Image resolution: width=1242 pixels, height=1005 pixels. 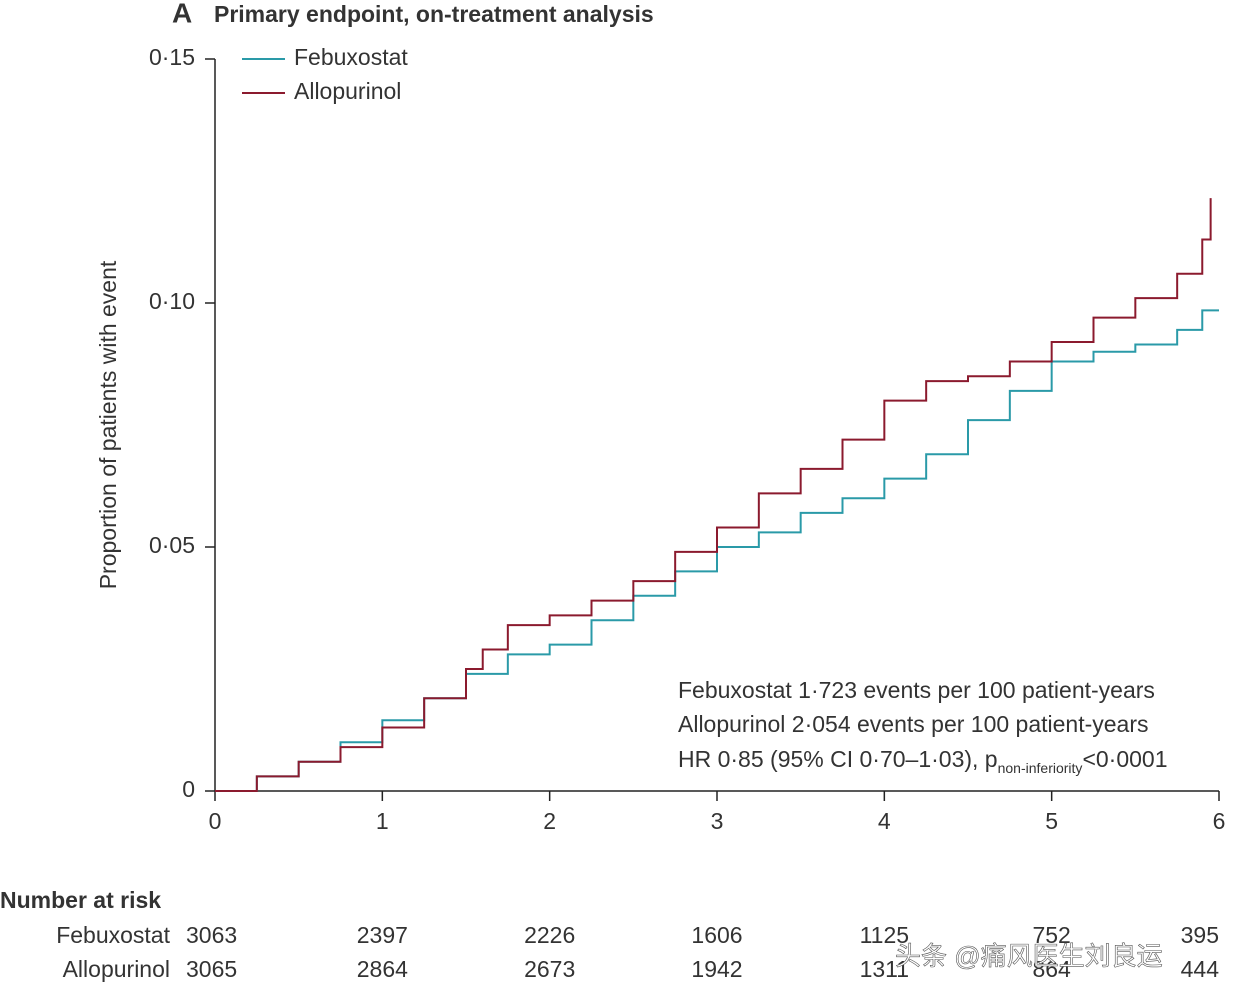 What do you see at coordinates (382, 969) in the screenshot?
I see `risk-count: 2864` at bounding box center [382, 969].